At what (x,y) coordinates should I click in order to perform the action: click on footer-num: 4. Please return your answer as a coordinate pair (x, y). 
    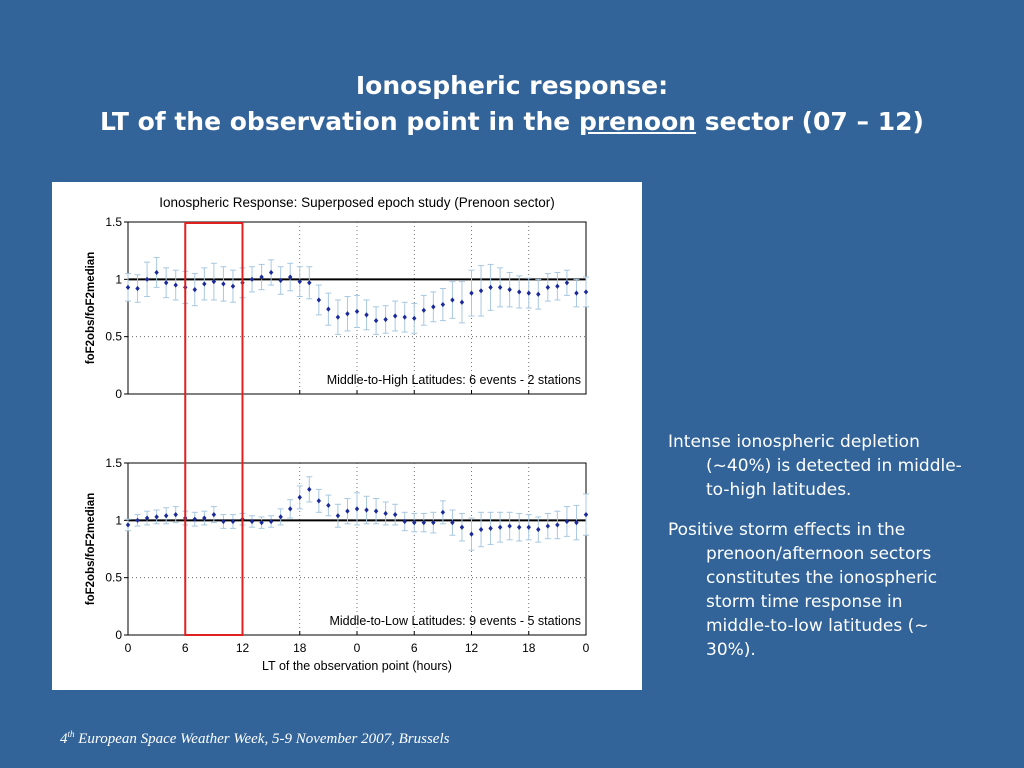
    Looking at the image, I should click on (64, 739).